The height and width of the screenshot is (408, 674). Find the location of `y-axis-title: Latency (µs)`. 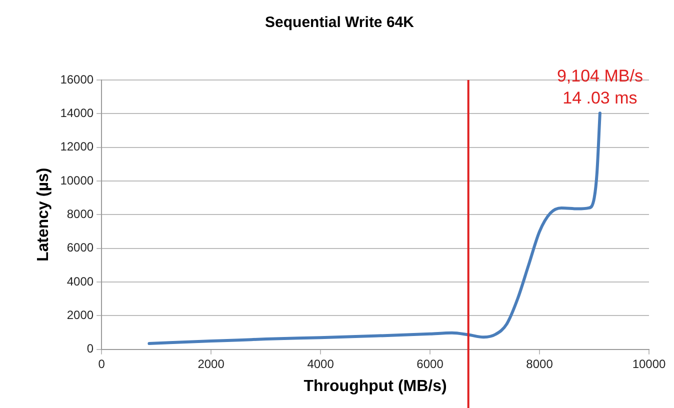

y-axis-title: Latency (µs) is located at coordinates (43, 215).